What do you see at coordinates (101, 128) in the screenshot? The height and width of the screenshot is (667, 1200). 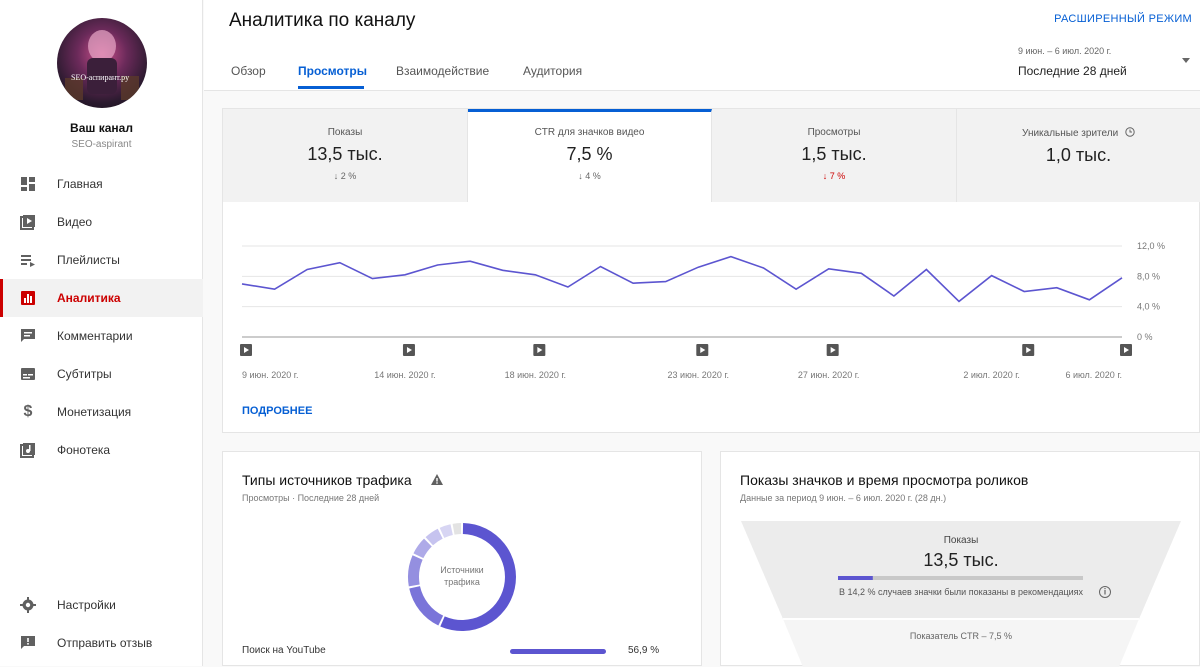 I see `channel-title: Ваш канал` at bounding box center [101, 128].